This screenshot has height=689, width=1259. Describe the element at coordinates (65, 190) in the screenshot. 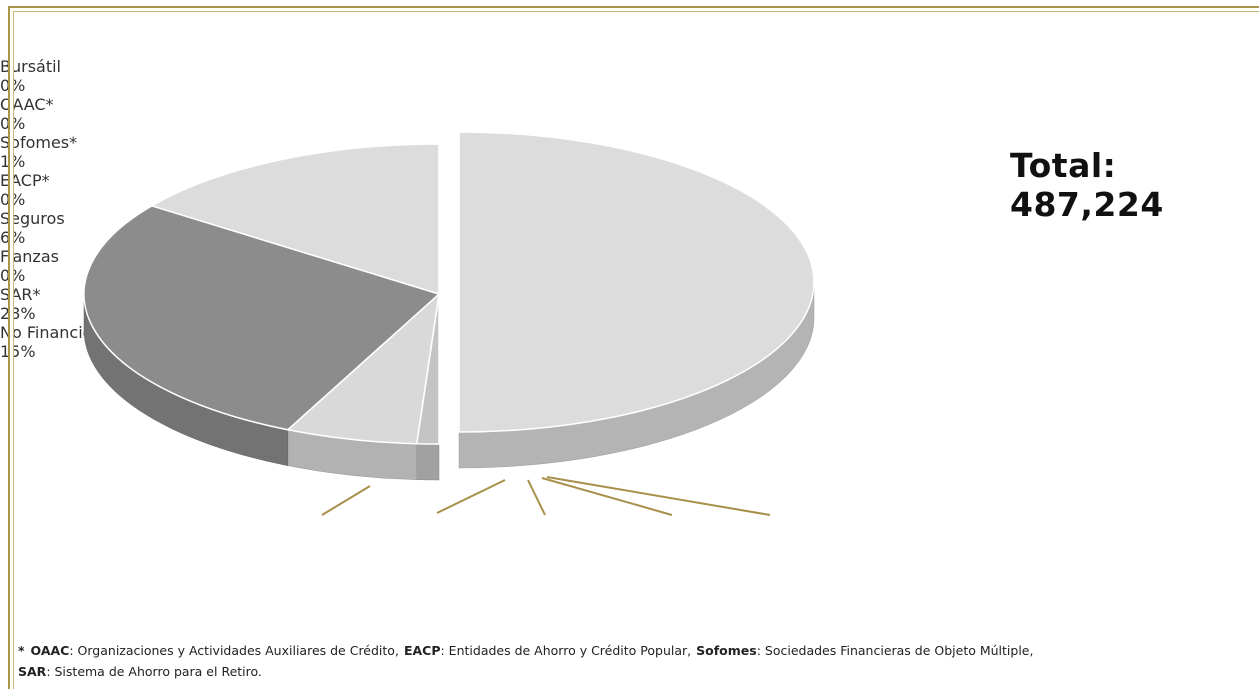

I see `slice-label: EACP* 0%` at that location.